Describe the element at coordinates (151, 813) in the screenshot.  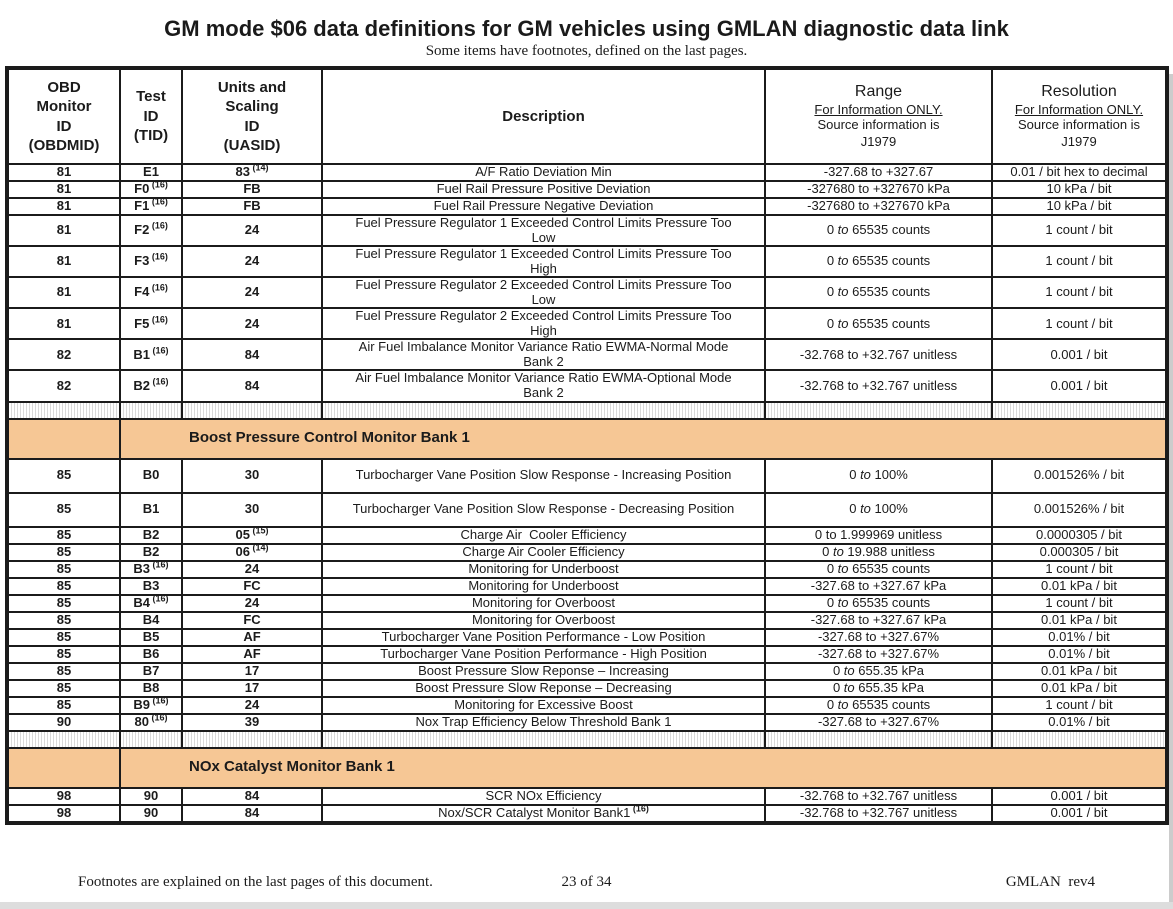
I see `cell-tid: 90` at that location.